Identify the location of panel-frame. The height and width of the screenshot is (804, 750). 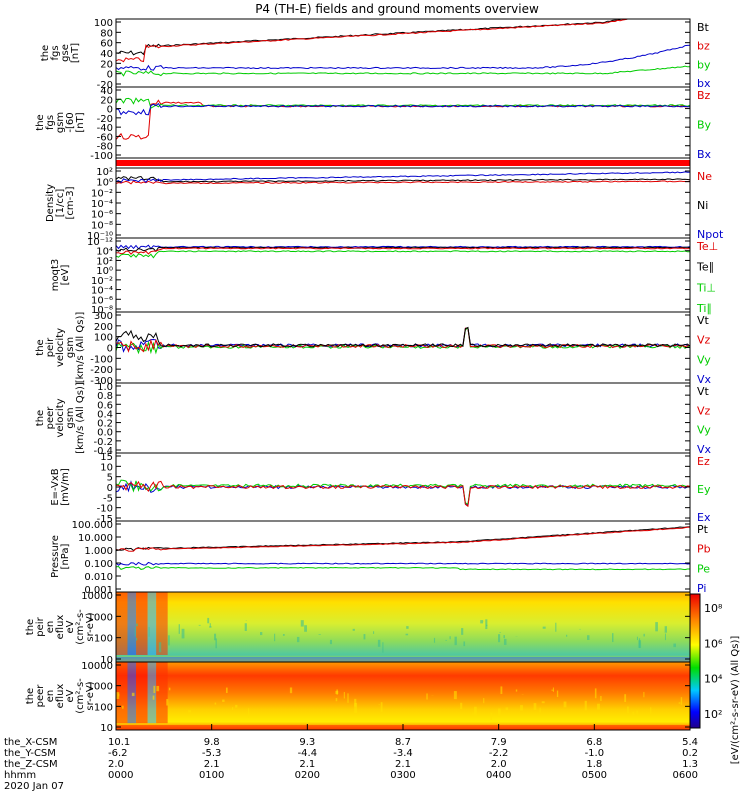
(403, 203).